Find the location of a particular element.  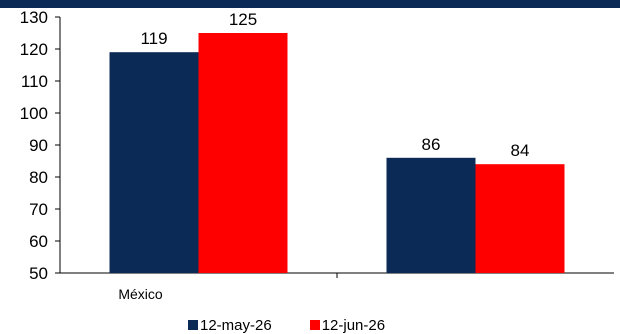

header-band is located at coordinates (310, 4).